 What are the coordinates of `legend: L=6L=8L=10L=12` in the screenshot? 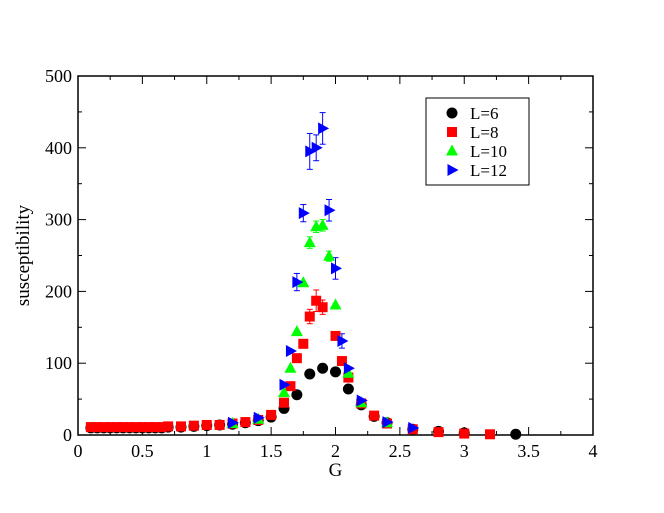 It's located at (477, 141).